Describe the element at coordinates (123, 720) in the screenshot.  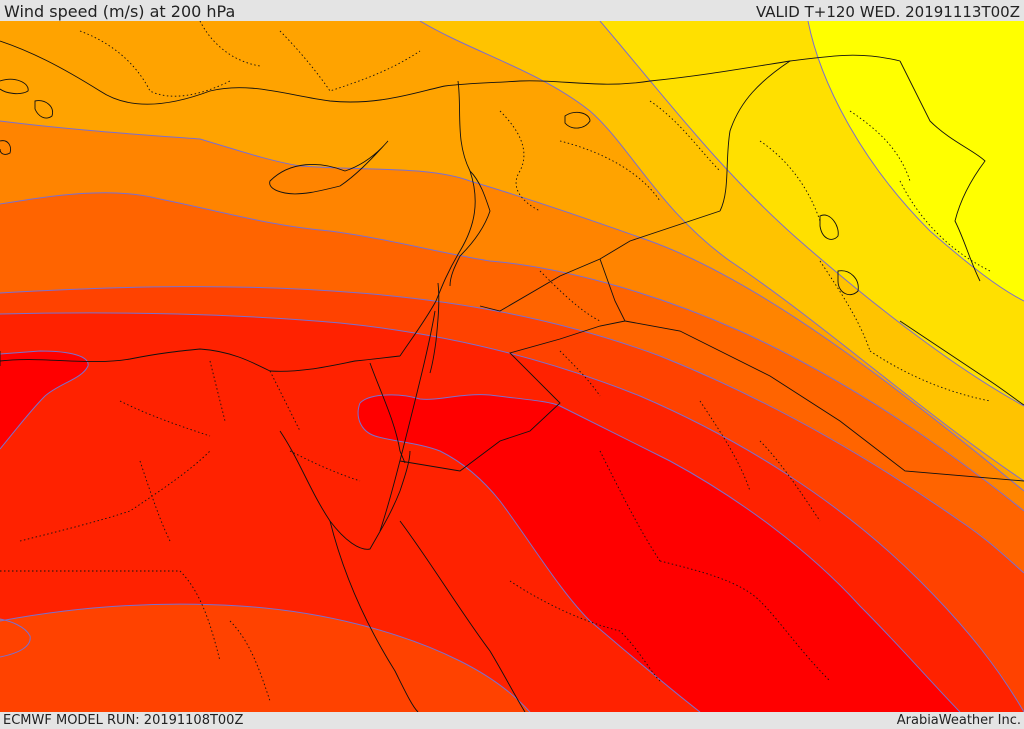
I see `model-run-label: ECMWF MODEL RUN: 20191108T00Z` at that location.